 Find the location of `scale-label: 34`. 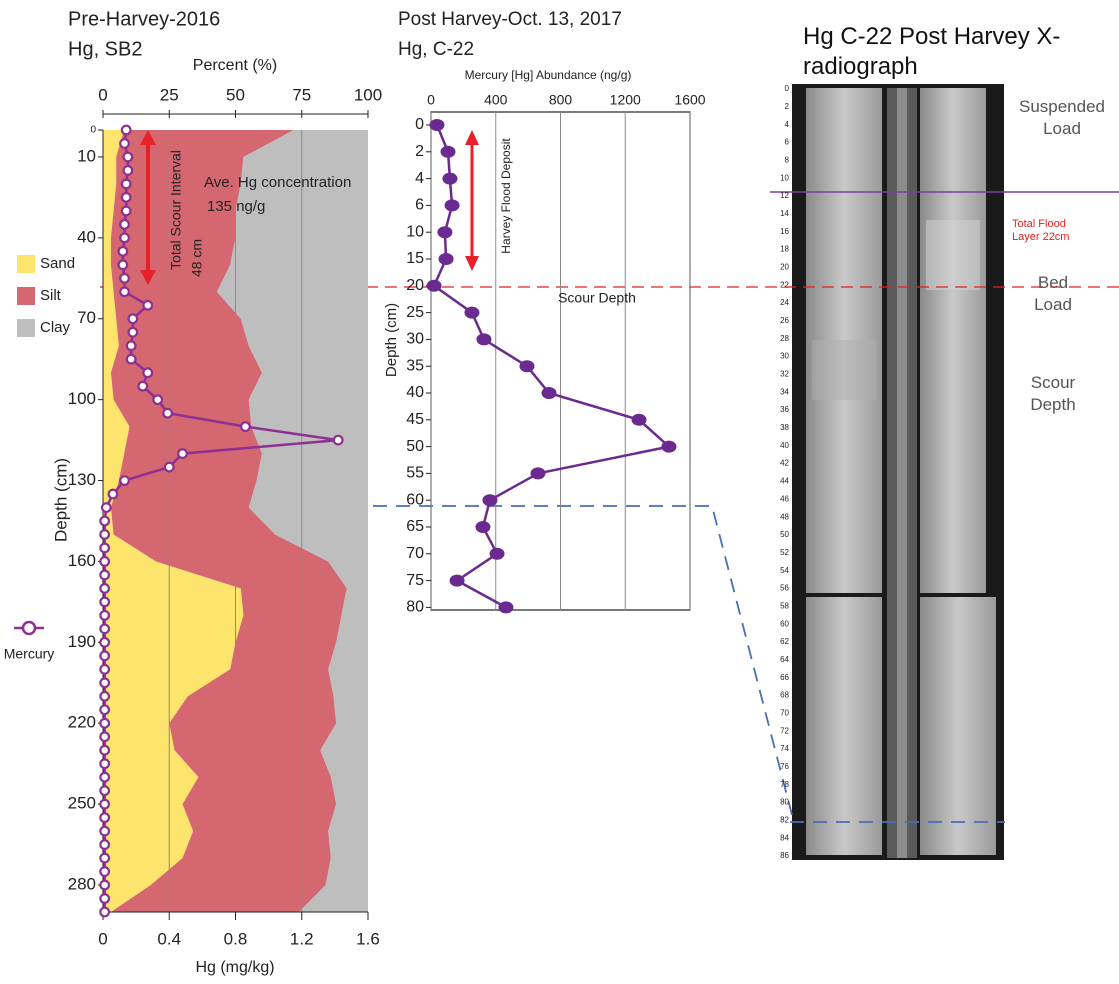

scale-label: 34 is located at coordinates (784, 391).